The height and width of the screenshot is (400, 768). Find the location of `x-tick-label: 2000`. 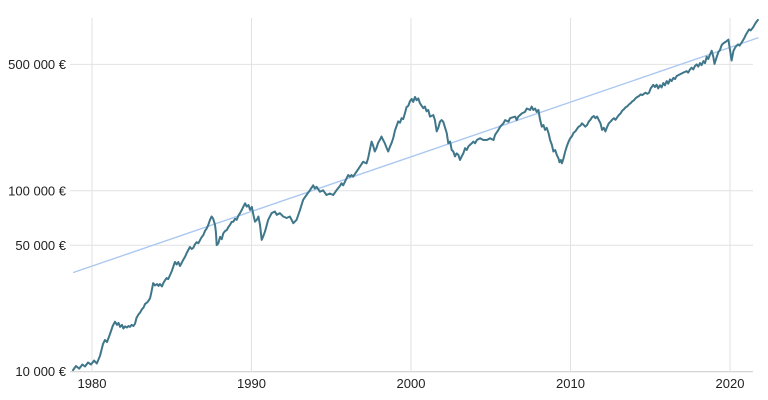

x-tick-label: 2000 is located at coordinates (411, 383).